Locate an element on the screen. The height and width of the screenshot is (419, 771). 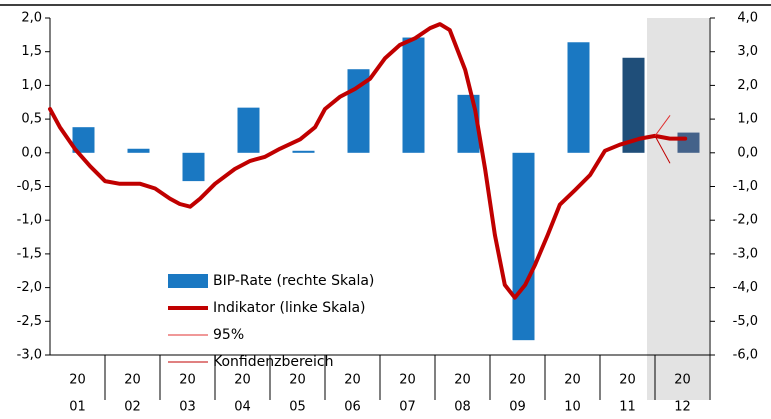
y-tick-label: -2,0 is located at coordinates (29, 287).